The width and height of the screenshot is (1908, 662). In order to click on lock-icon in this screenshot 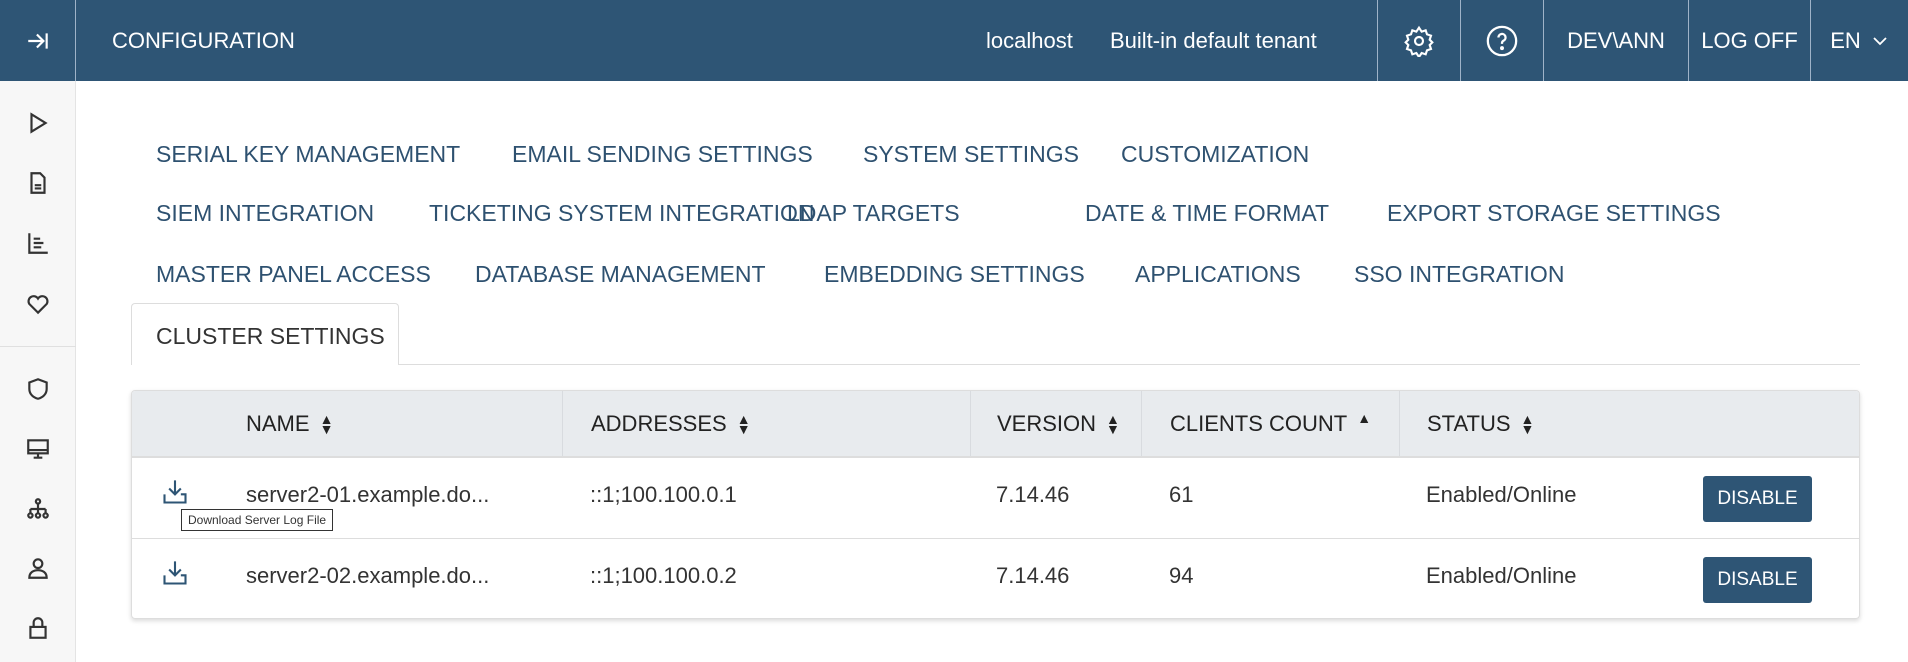, I will do `click(38, 628)`.